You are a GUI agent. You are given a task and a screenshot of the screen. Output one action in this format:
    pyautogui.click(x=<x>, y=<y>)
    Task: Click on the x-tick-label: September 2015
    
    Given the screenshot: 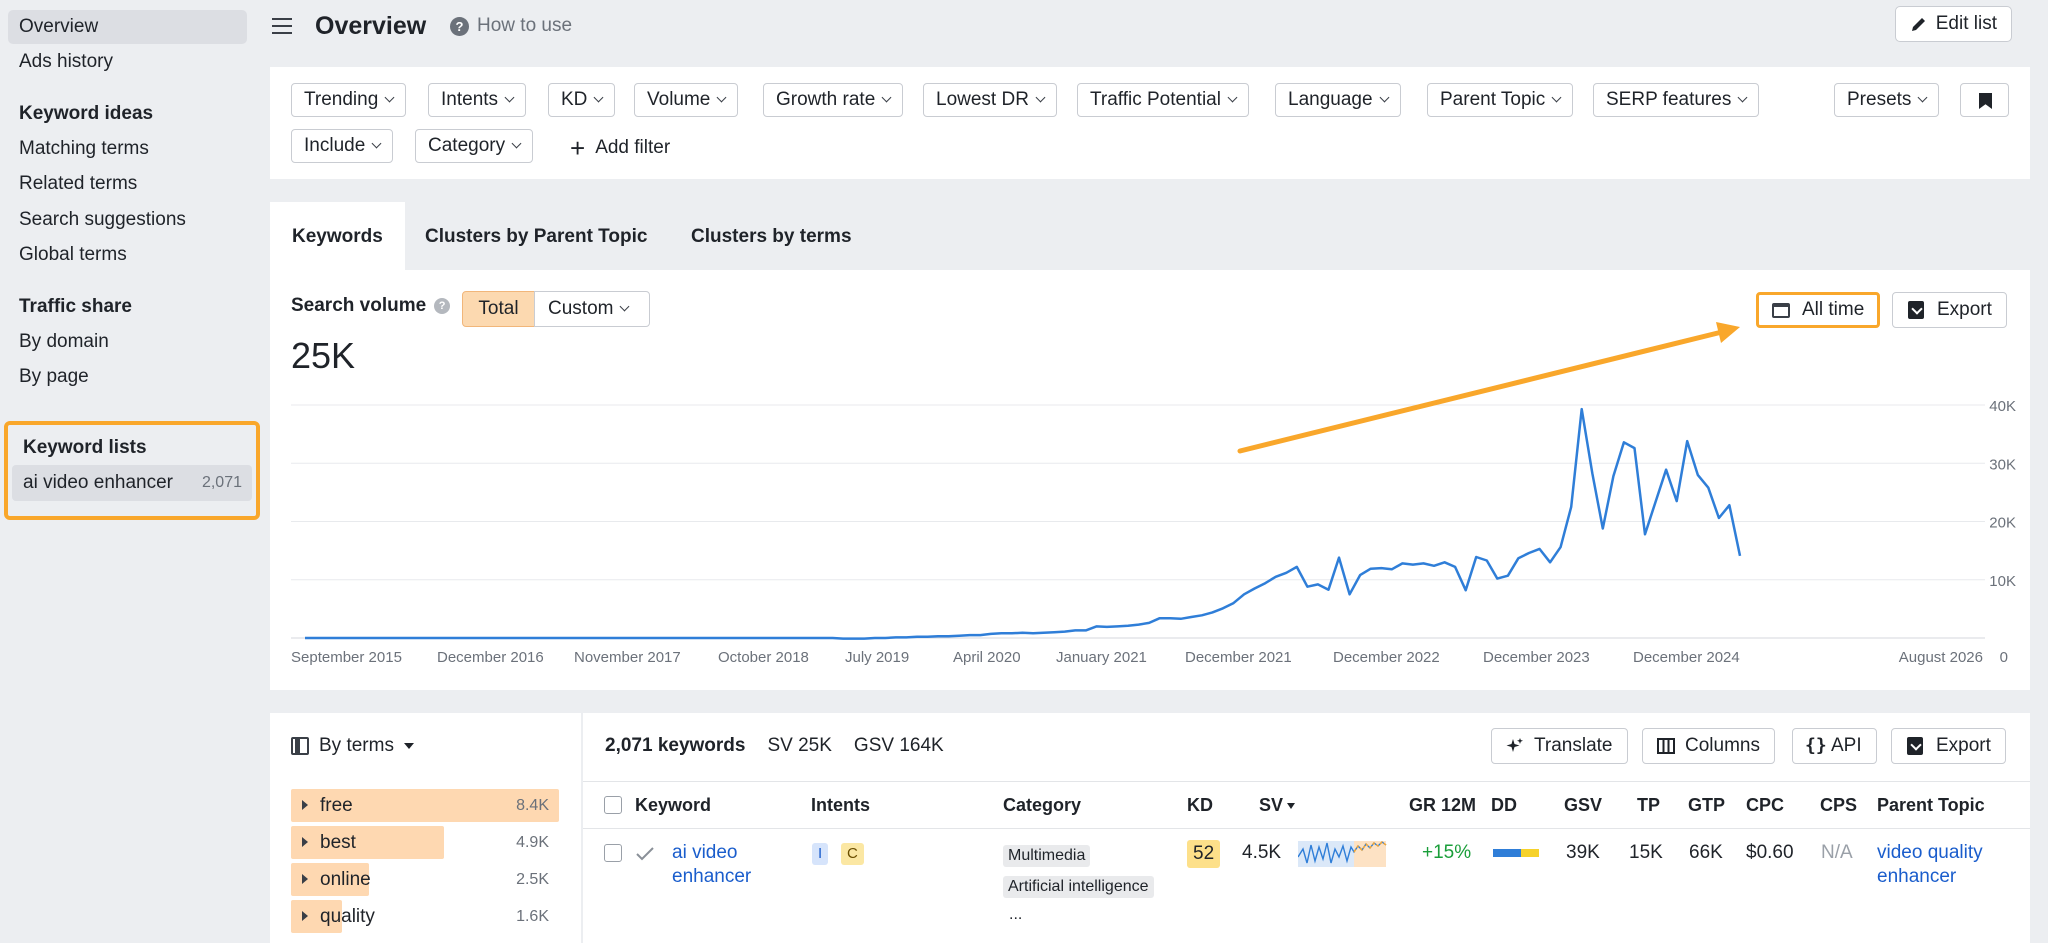 What is the action you would take?
    pyautogui.click(x=346, y=657)
    